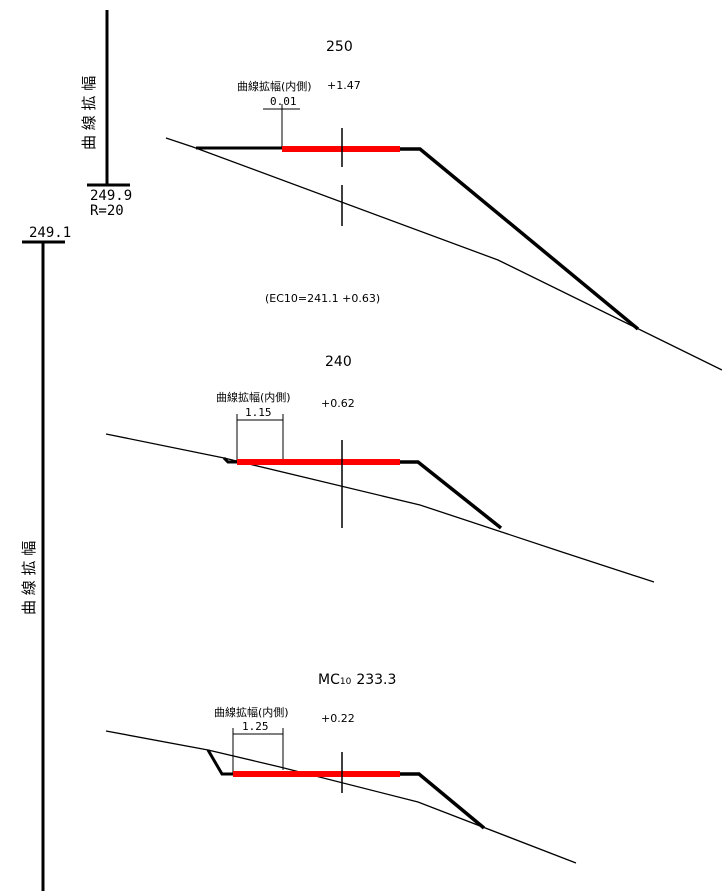  Describe the element at coordinates (338, 718) in the screenshot. I see `elevation-mc: +0.22` at that location.